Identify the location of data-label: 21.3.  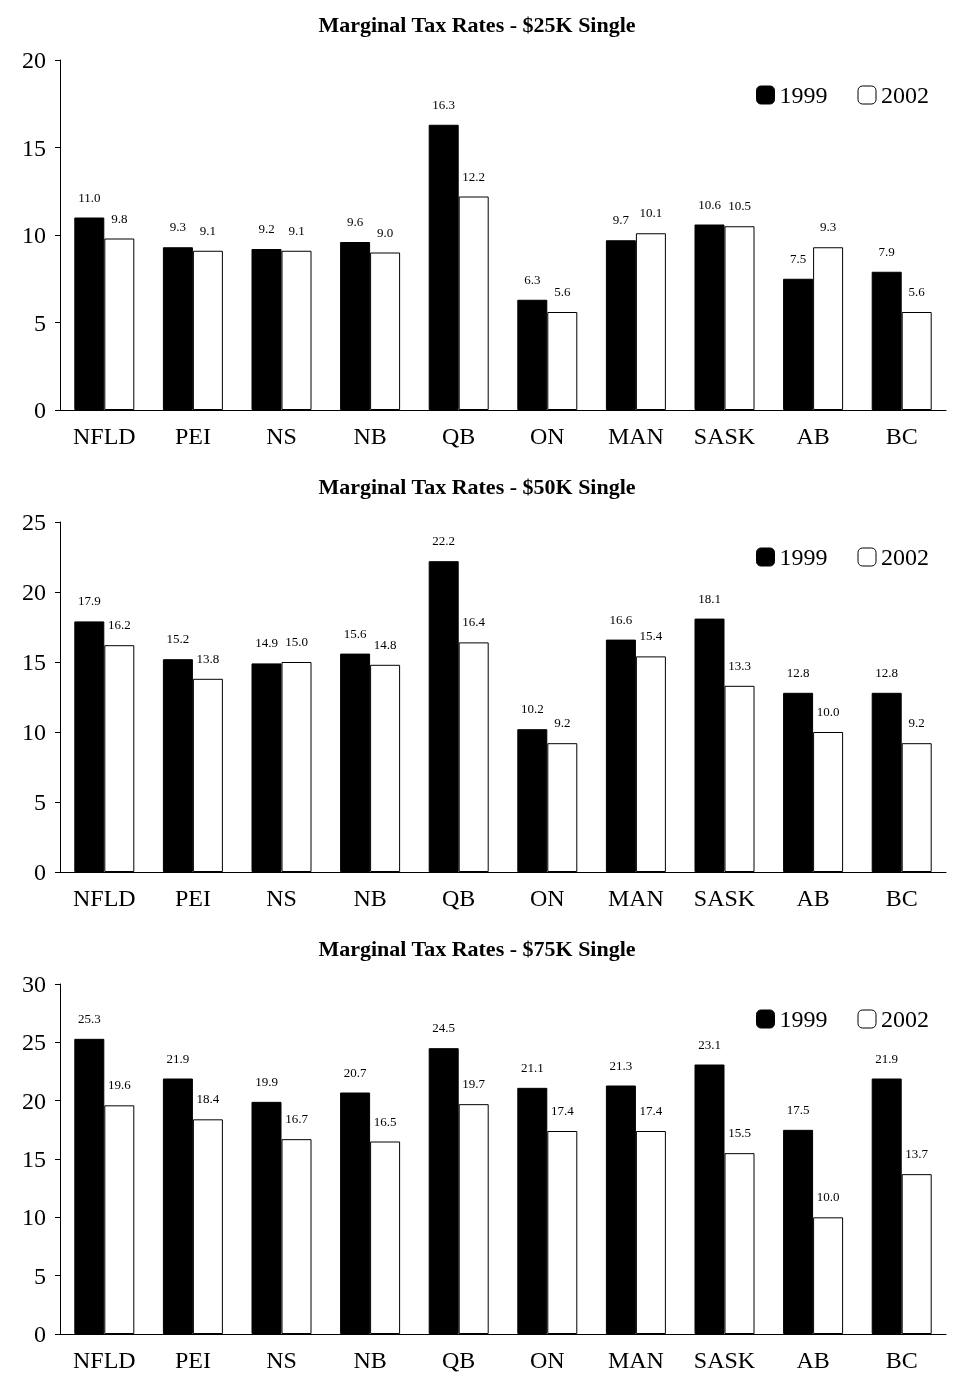
(621, 1065).